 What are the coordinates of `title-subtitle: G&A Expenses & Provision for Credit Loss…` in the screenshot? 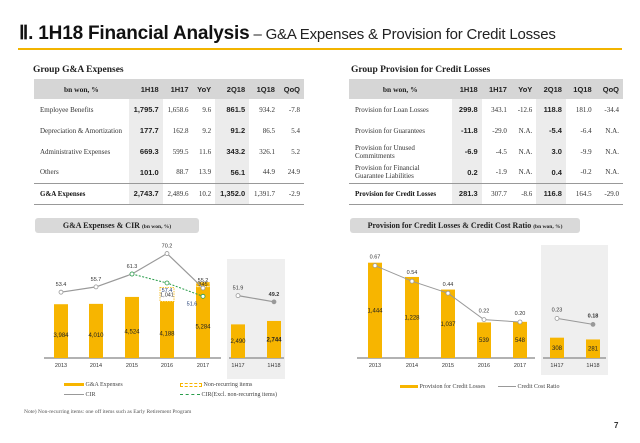 It's located at (410, 34).